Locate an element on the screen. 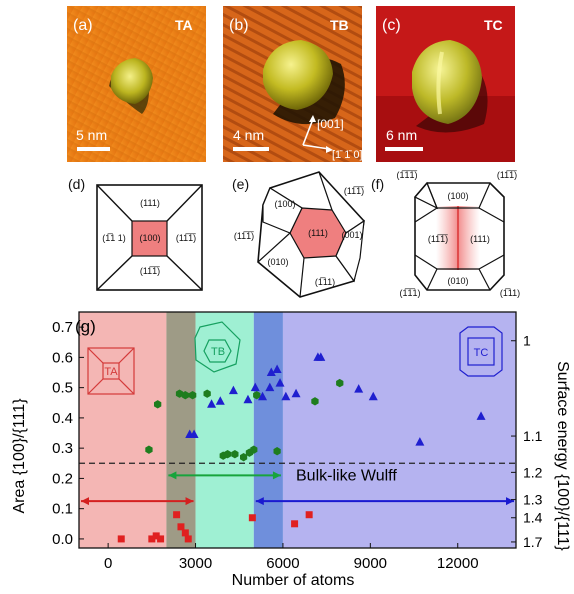 This screenshot has width=574, height=594. ta-shape-icon is located at coordinates (111, 371).